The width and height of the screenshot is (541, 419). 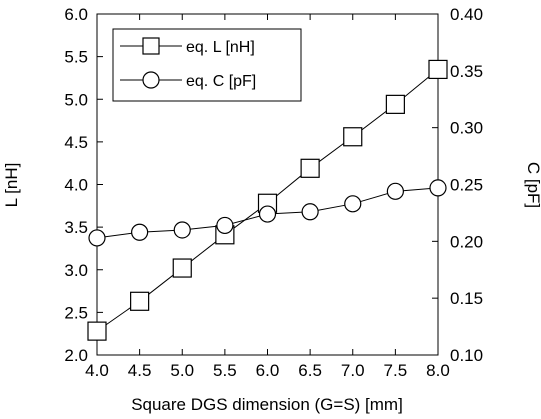 What do you see at coordinates (466, 241) in the screenshot?
I see `y-right-tick-label: 0.20` at bounding box center [466, 241].